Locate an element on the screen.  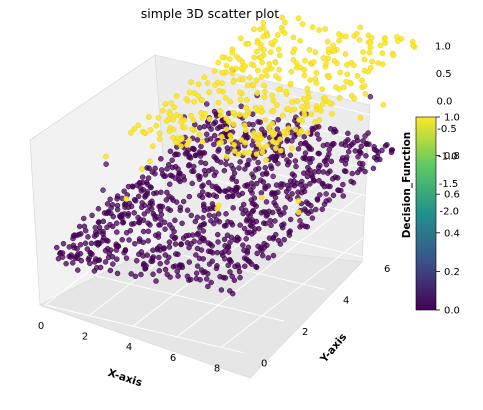
colorbar-tick-label: 0.8 is located at coordinates (452, 156).